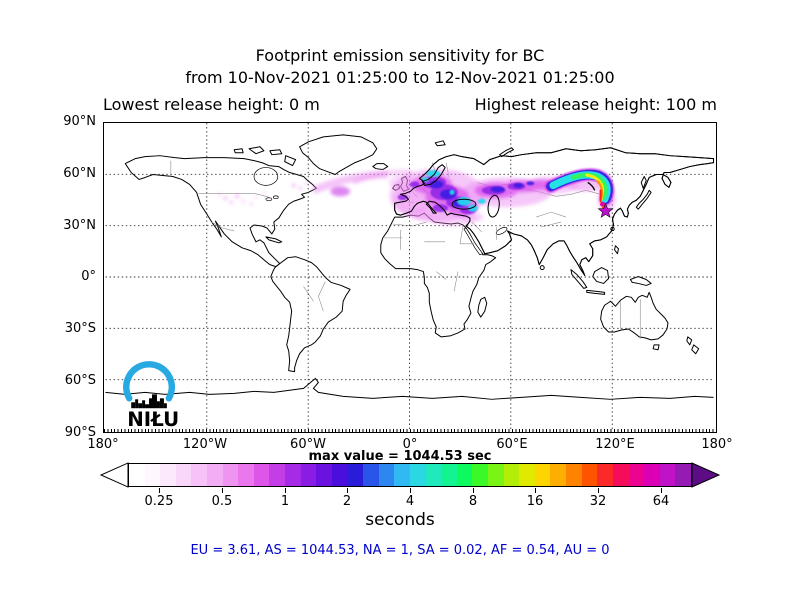 The image size is (800, 600). Describe the element at coordinates (410, 444) in the screenshot. I see `x-tick-0: 0°` at that location.